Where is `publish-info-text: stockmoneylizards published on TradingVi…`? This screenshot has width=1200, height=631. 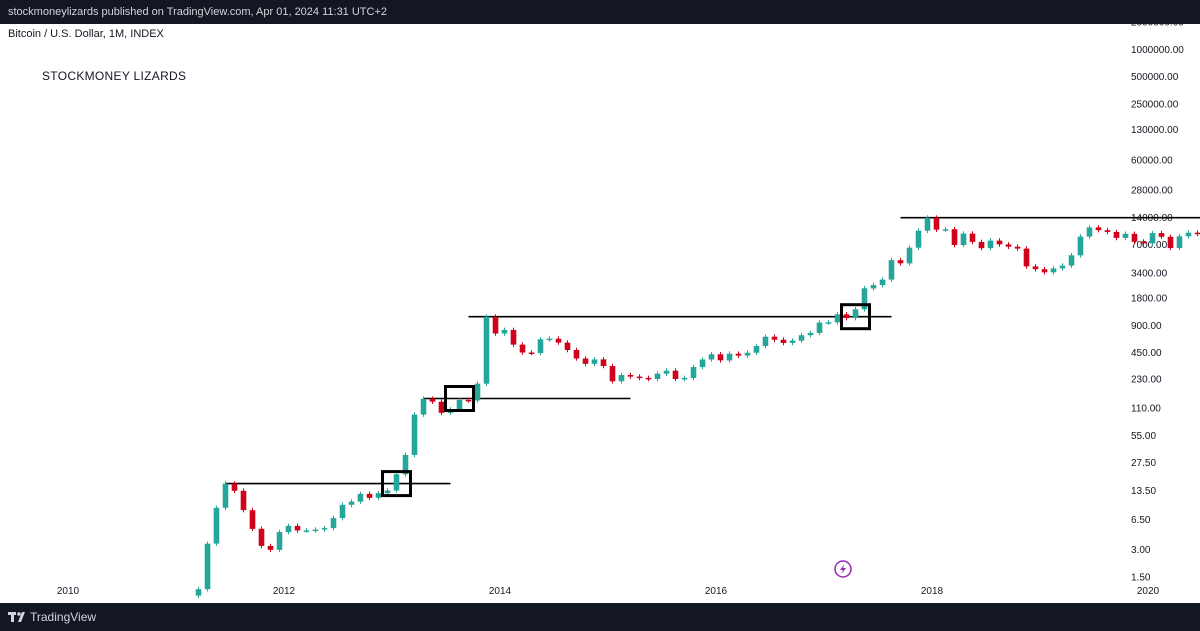
publish-info-text: stockmoneylizards published on TradingVi… is located at coordinates (198, 12).